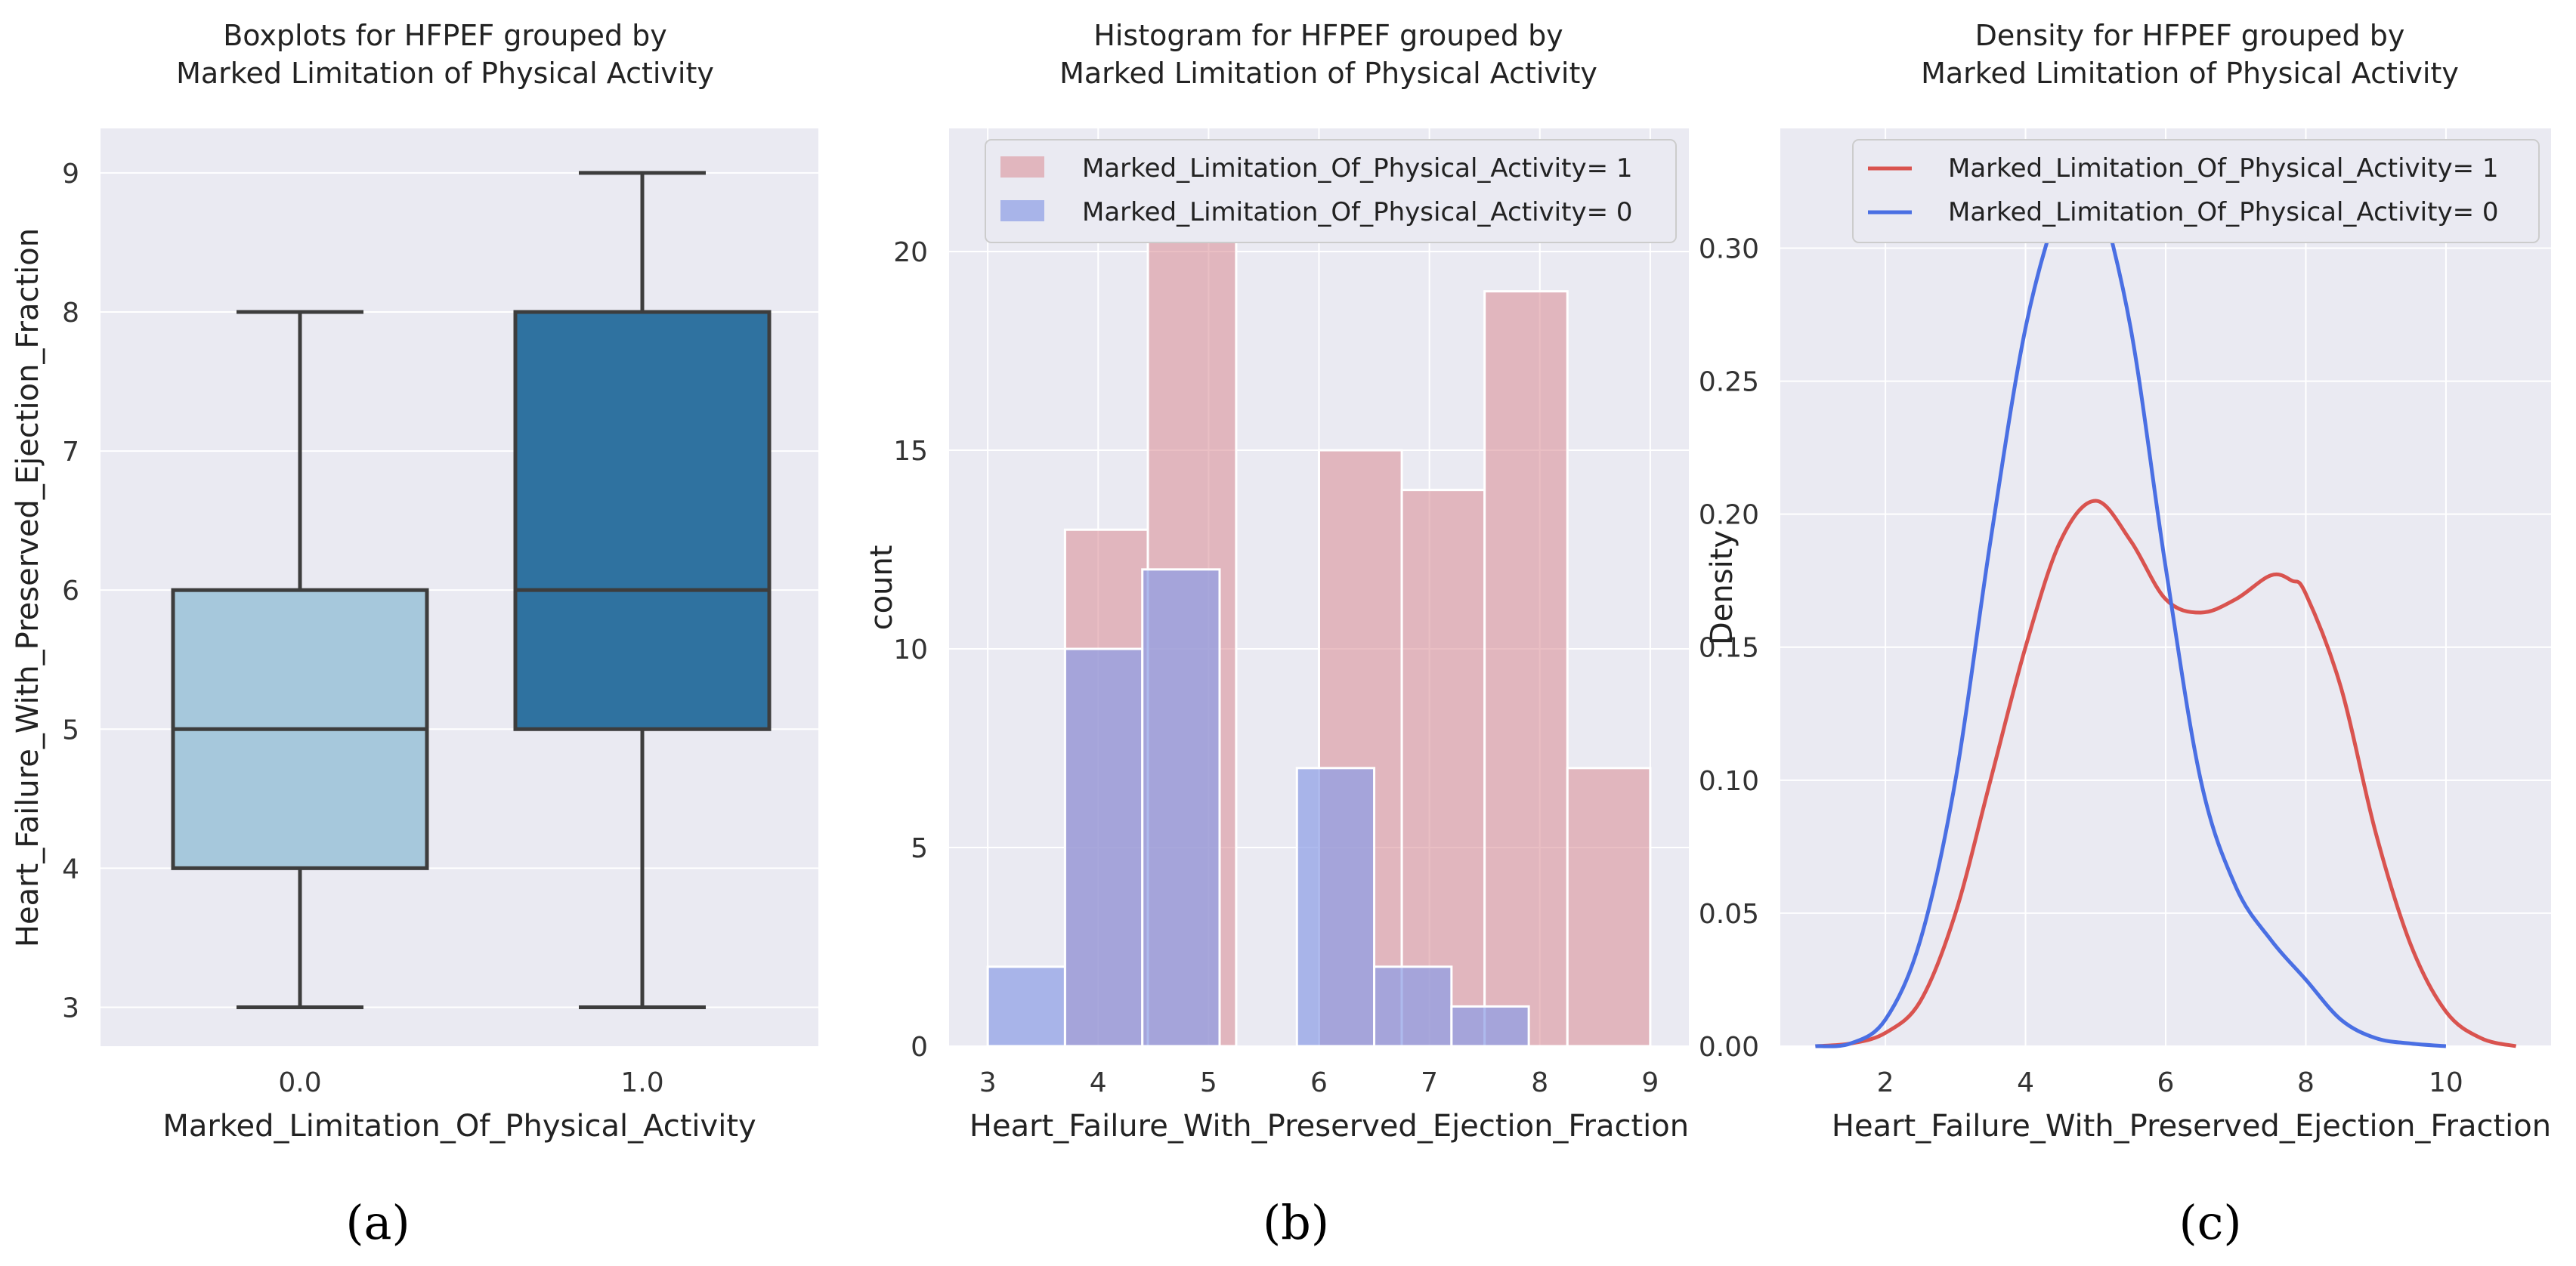 The height and width of the screenshot is (1266, 2576). What do you see at coordinates (1429, 1082) in the screenshot?
I see `x-tick-label: 7` at bounding box center [1429, 1082].